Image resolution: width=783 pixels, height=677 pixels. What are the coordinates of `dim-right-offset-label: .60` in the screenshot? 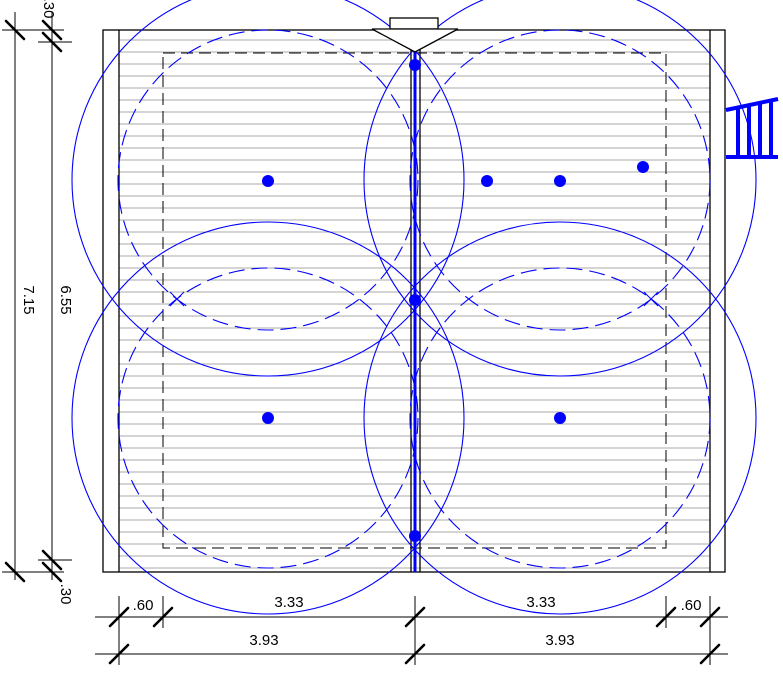 It's located at (691, 605).